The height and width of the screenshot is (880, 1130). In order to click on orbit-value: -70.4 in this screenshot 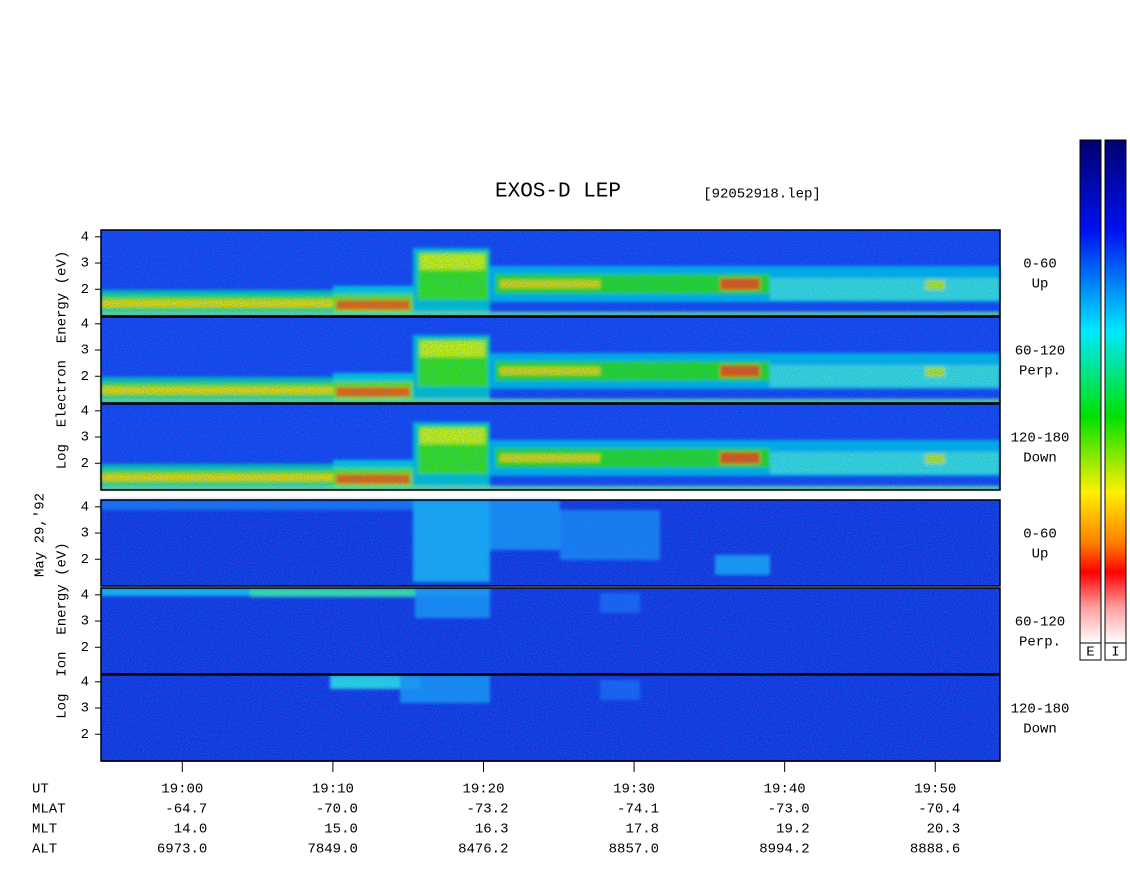, I will do `click(939, 810)`.